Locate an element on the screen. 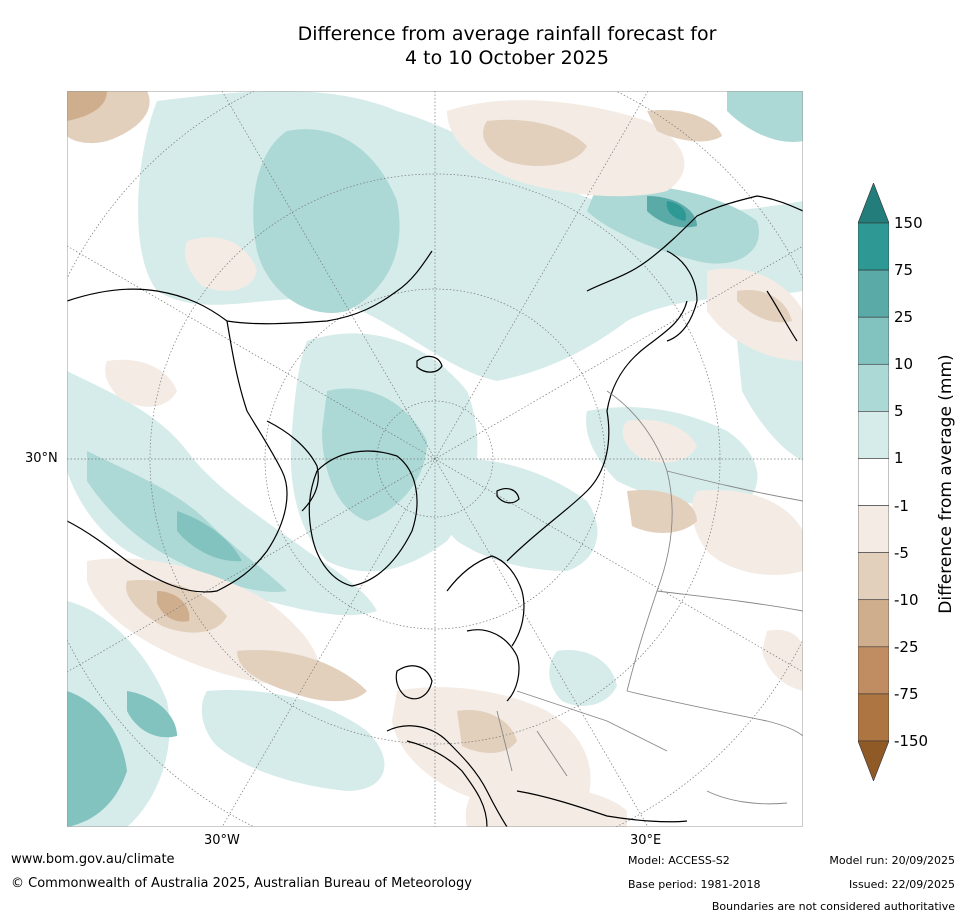 Image resolution: width=965 pixels, height=919 pixels. base-period: Base period: 1981-2018 is located at coordinates (694, 884).